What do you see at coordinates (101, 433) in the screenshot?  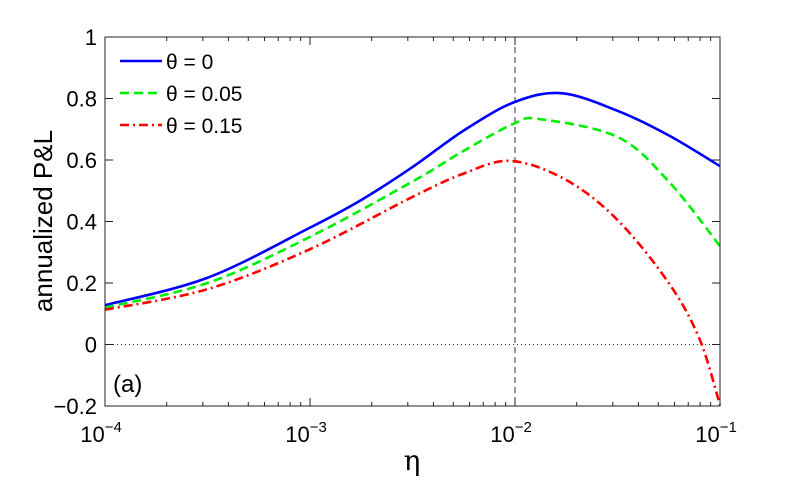 I see `x-tick-label: 10⁻⁴` at bounding box center [101, 433].